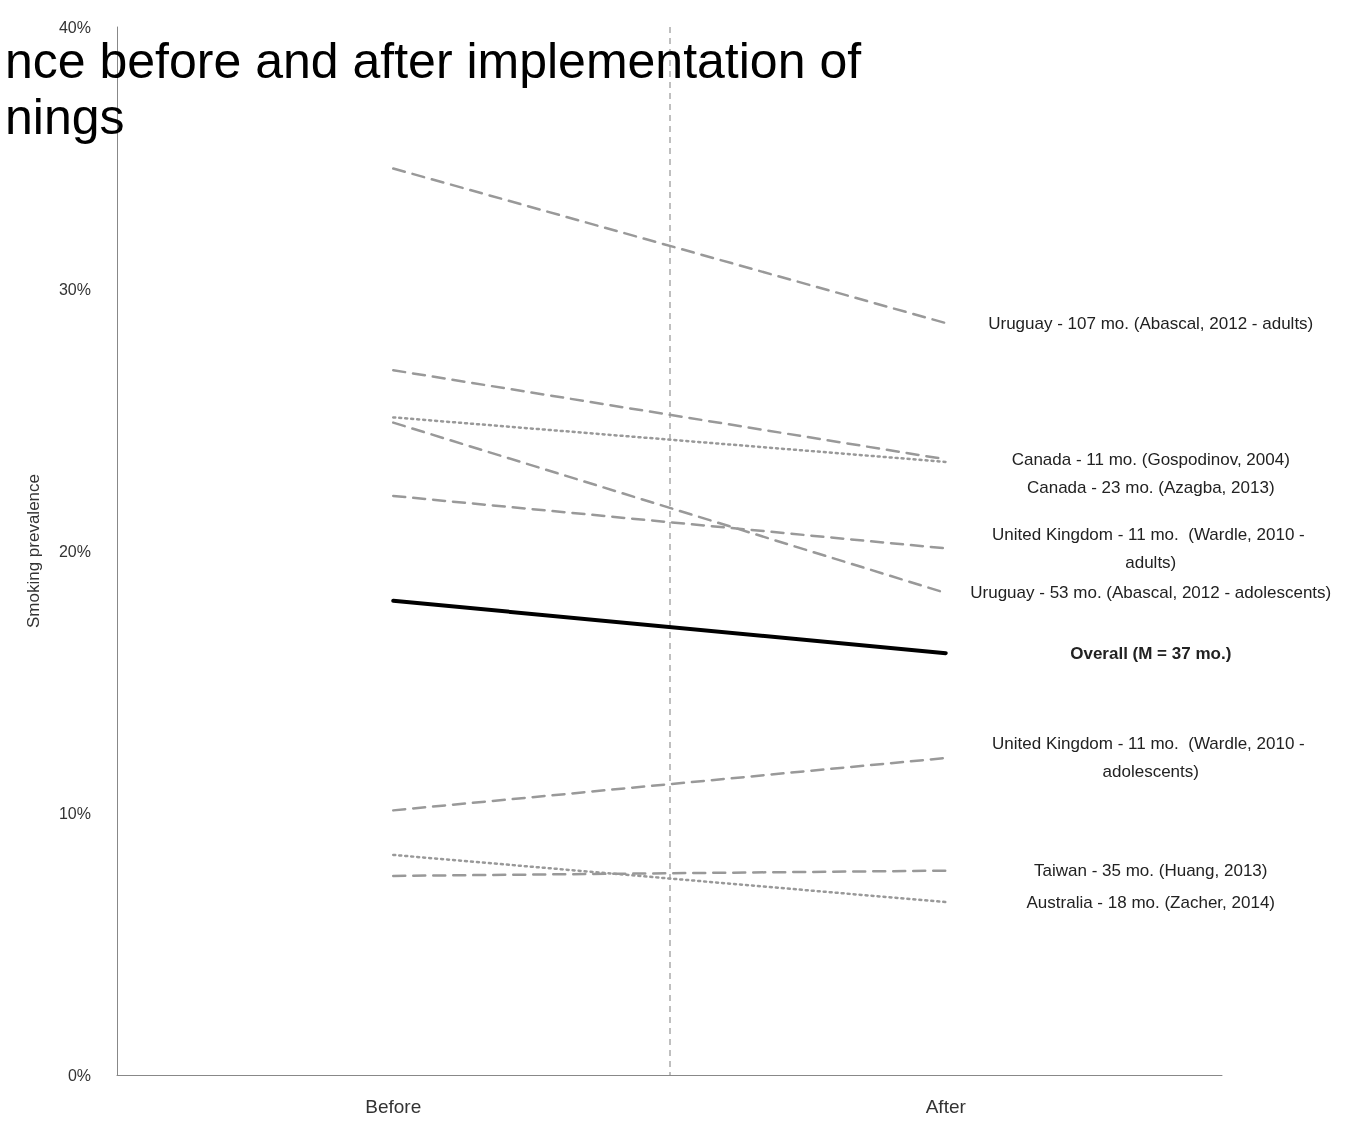 This screenshot has height=1142, width=1348. What do you see at coordinates (393, 1106) in the screenshot?
I see `x-tick-label: Before` at bounding box center [393, 1106].